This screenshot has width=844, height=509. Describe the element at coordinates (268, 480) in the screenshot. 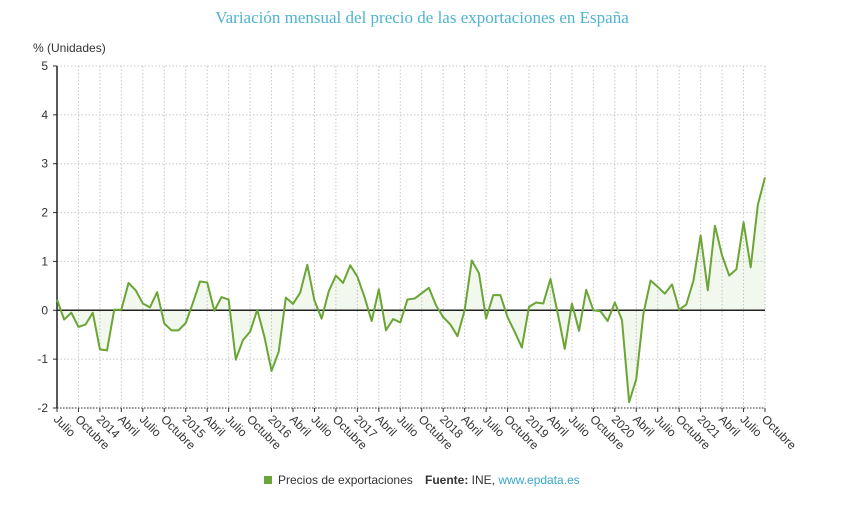

I see `legend-swatch` at that location.